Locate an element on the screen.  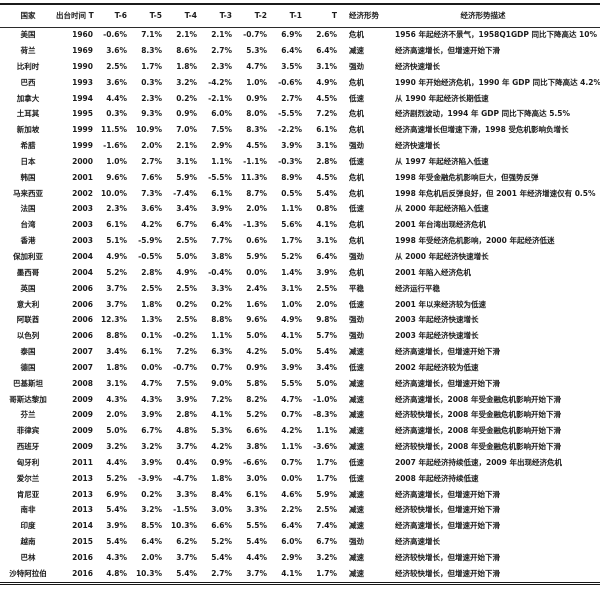
country-cell: 比利时 is located at coordinates (28, 66).